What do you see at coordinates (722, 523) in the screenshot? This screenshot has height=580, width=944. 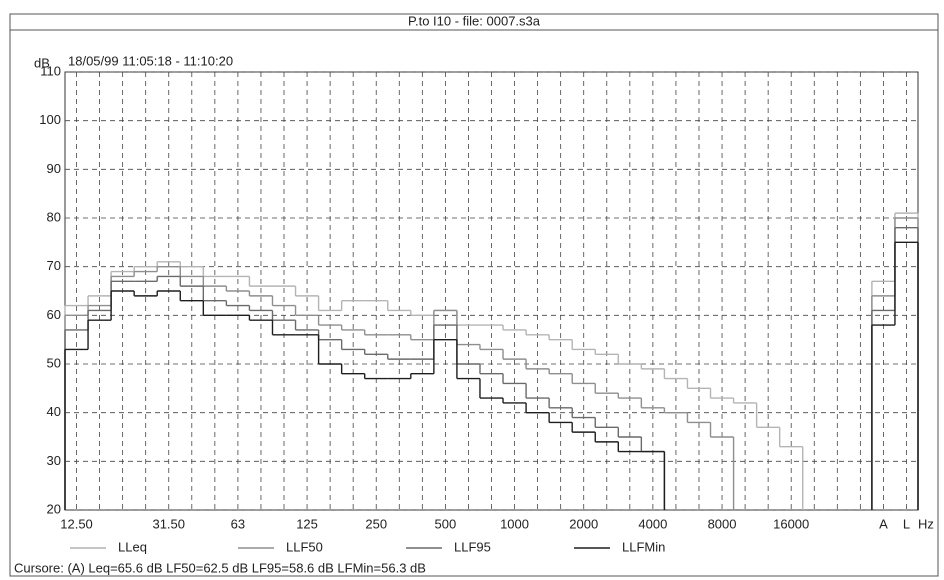 I see `x-tick-label: 8000` at bounding box center [722, 523].